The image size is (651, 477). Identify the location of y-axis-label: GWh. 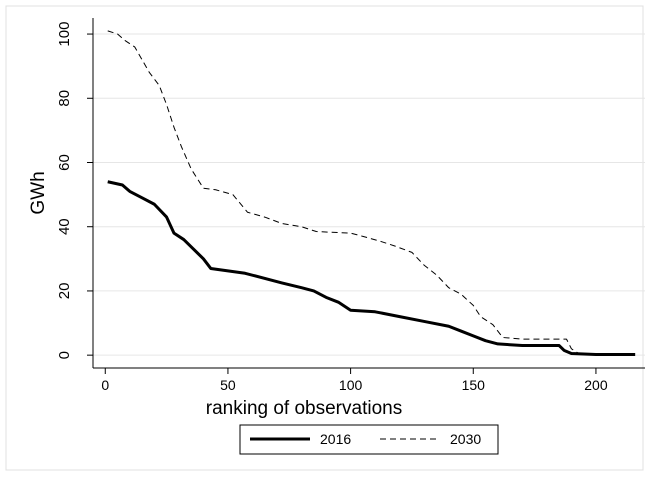
(38, 192).